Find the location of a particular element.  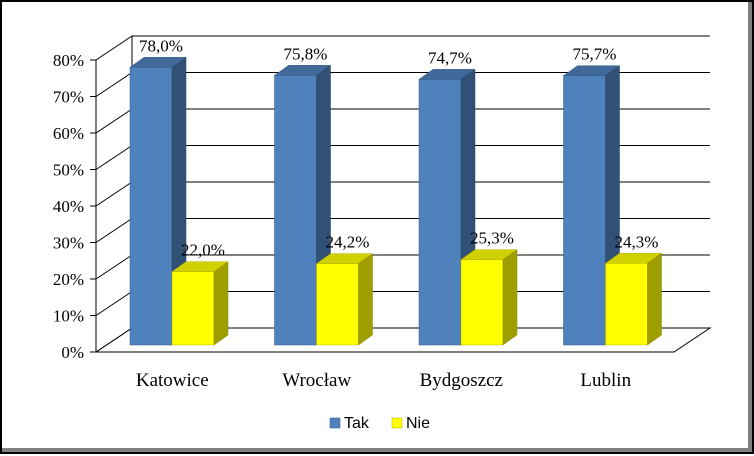

category-label: Katowice is located at coordinates (172, 380).